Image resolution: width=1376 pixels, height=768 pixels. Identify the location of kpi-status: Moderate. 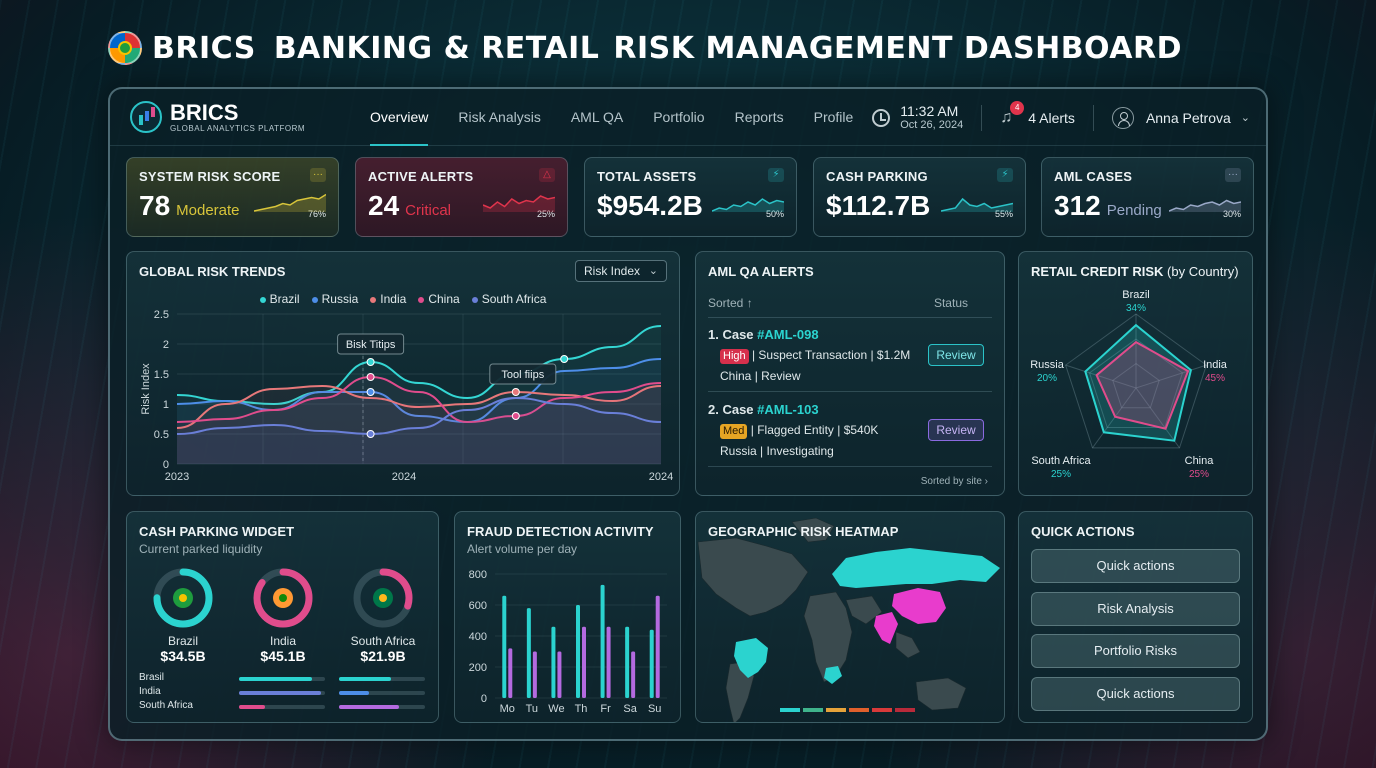
(208, 210).